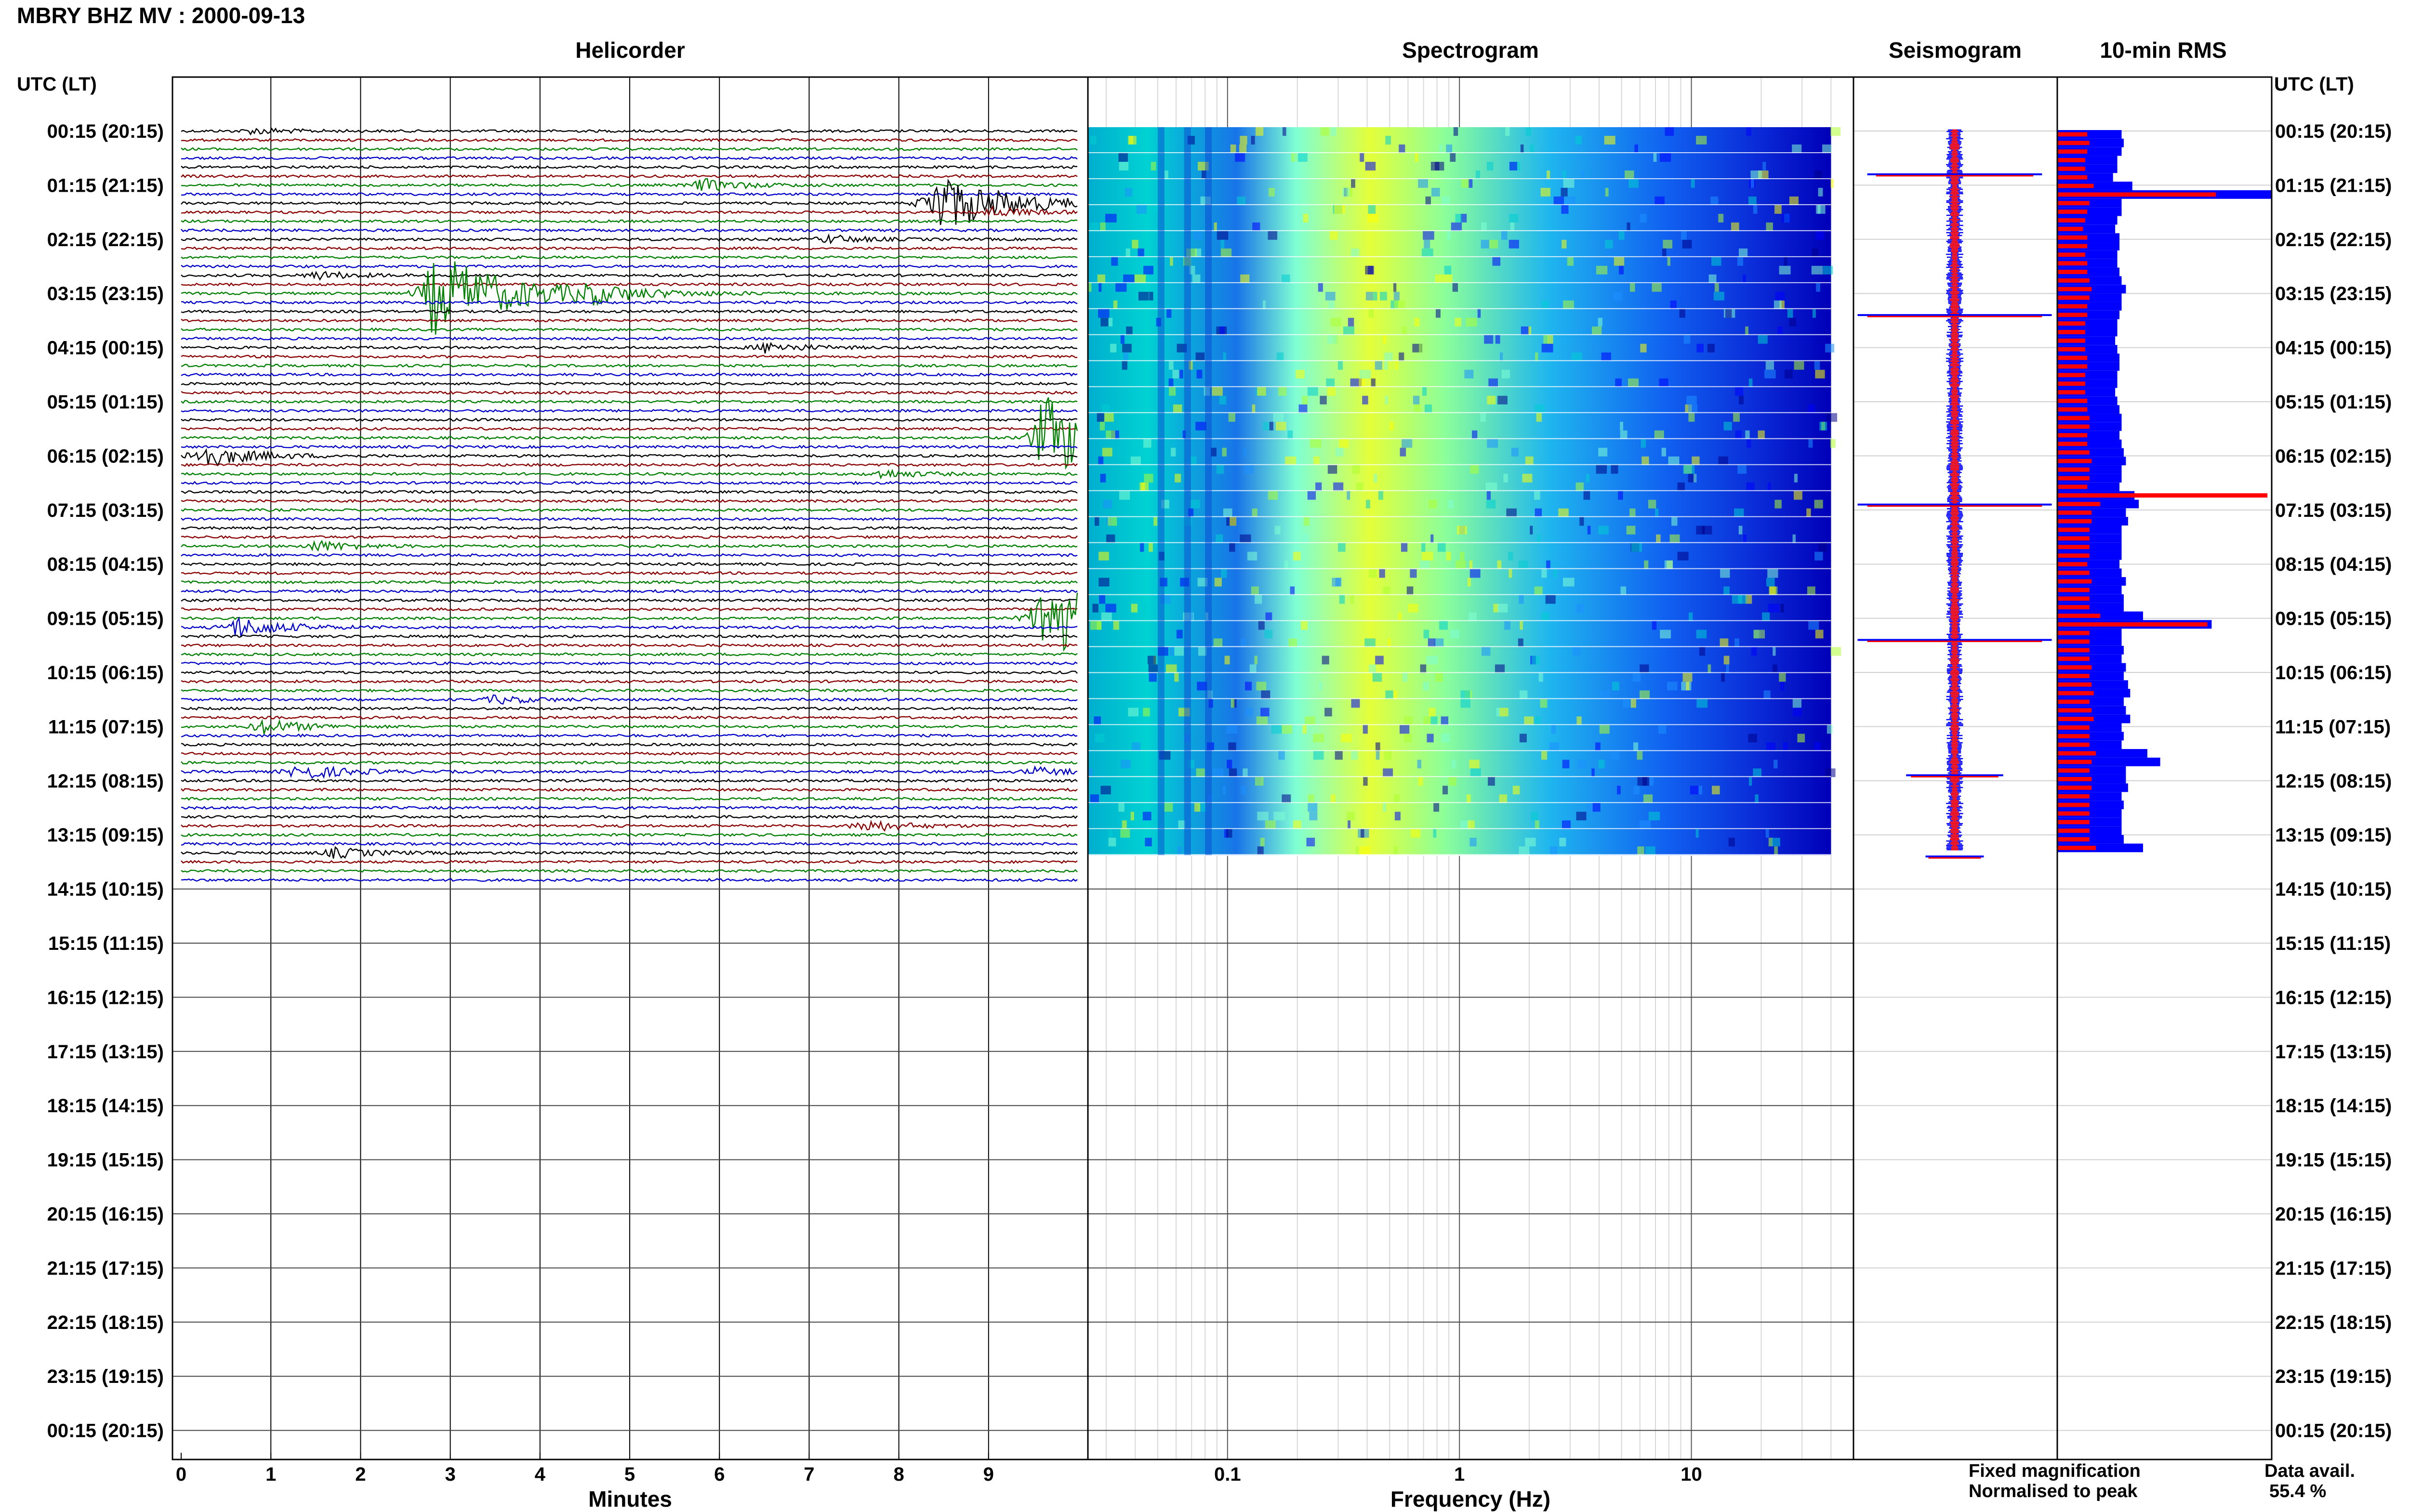 Image resolution: width=2409 pixels, height=1512 pixels. What do you see at coordinates (2055, 1471) in the screenshot?
I see `legend-fixed-magnification: Fixed magnification` at bounding box center [2055, 1471].